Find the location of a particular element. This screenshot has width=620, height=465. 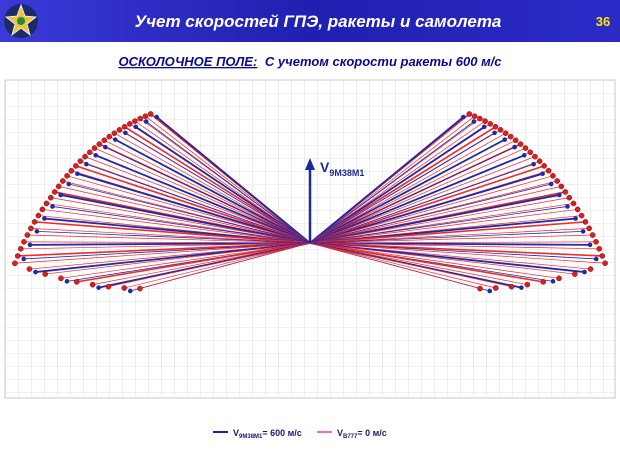

vector-label: V9M38M1 is located at coordinates (342, 168).